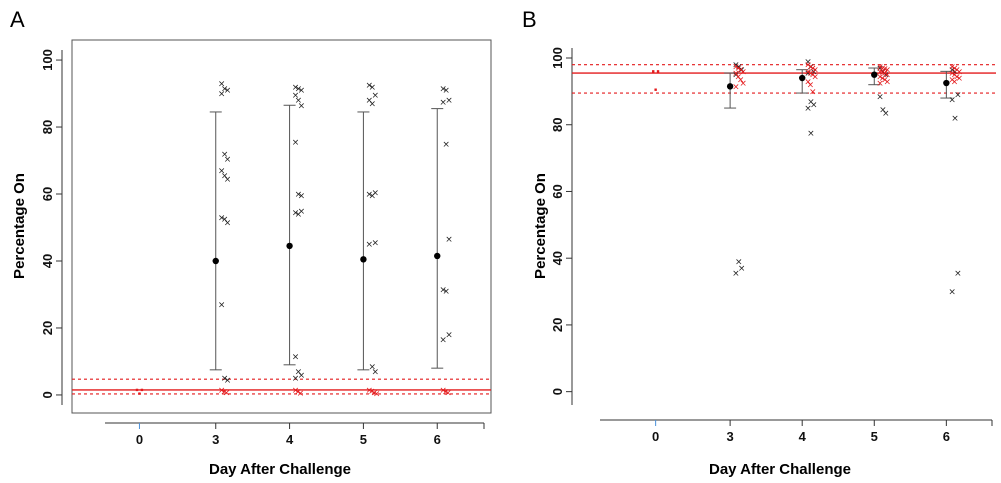 Image resolution: width=1001 pixels, height=483 pixels. What do you see at coordinates (51, 224) in the screenshot?
I see `y-ticks-a: 0 20 40 60 80 100` at bounding box center [51, 224].